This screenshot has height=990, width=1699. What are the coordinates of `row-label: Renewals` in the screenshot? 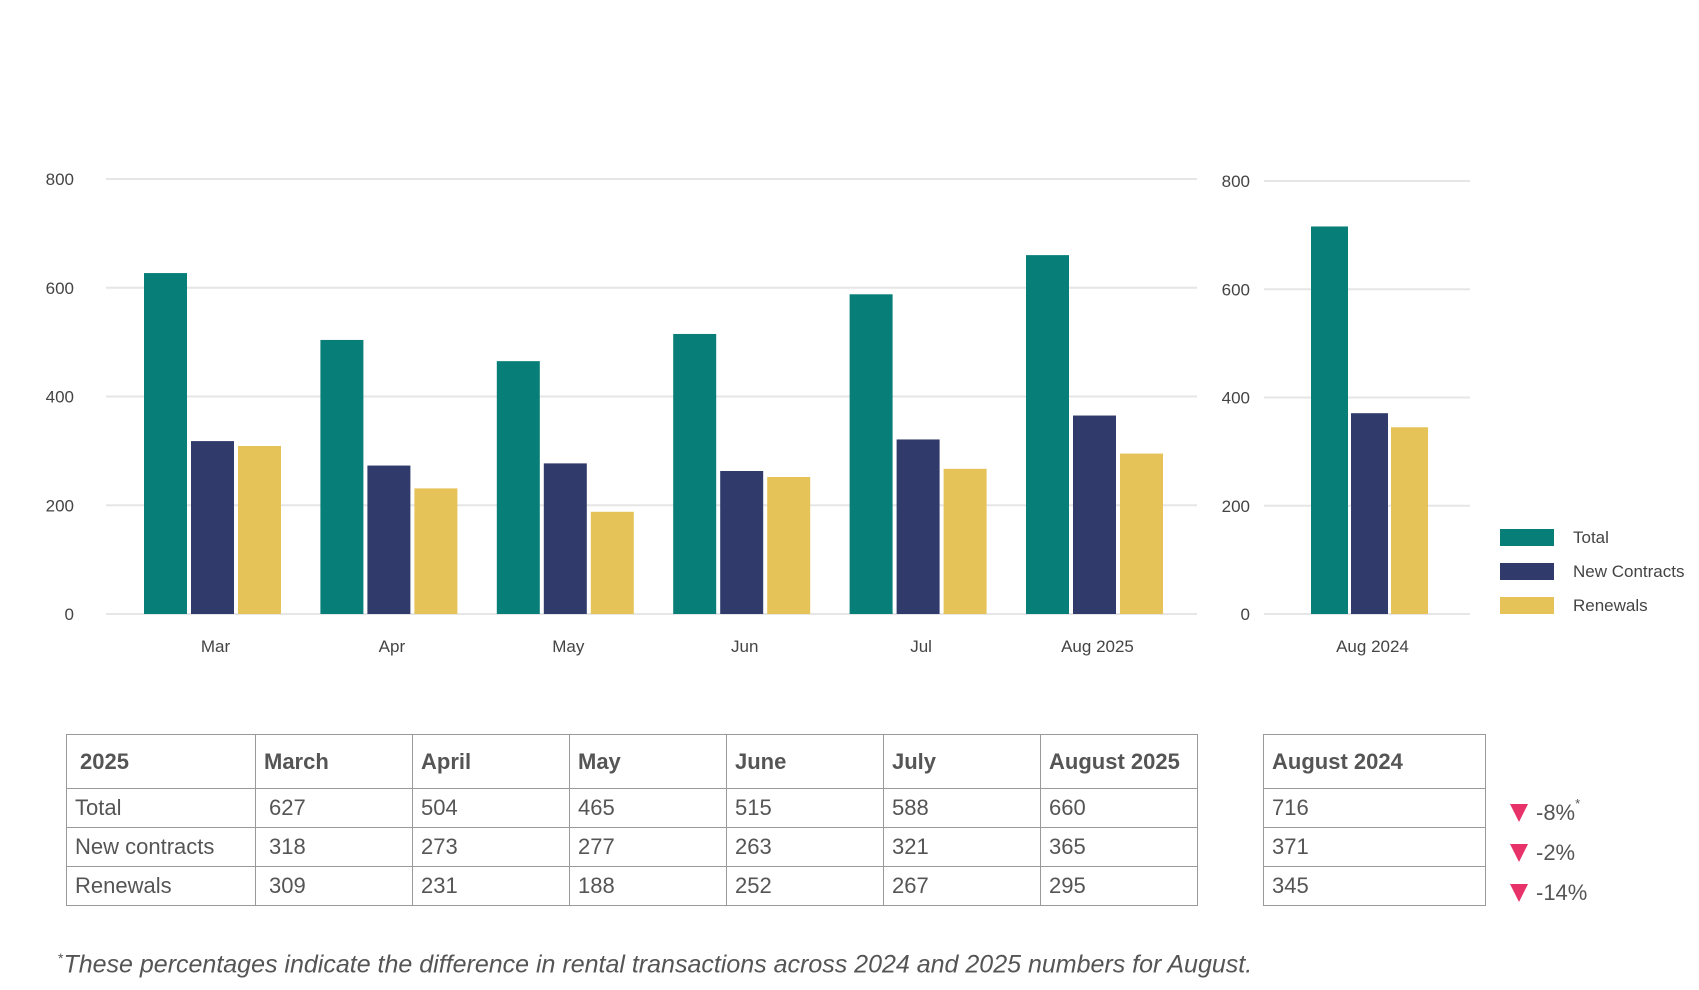 It's located at (161, 886).